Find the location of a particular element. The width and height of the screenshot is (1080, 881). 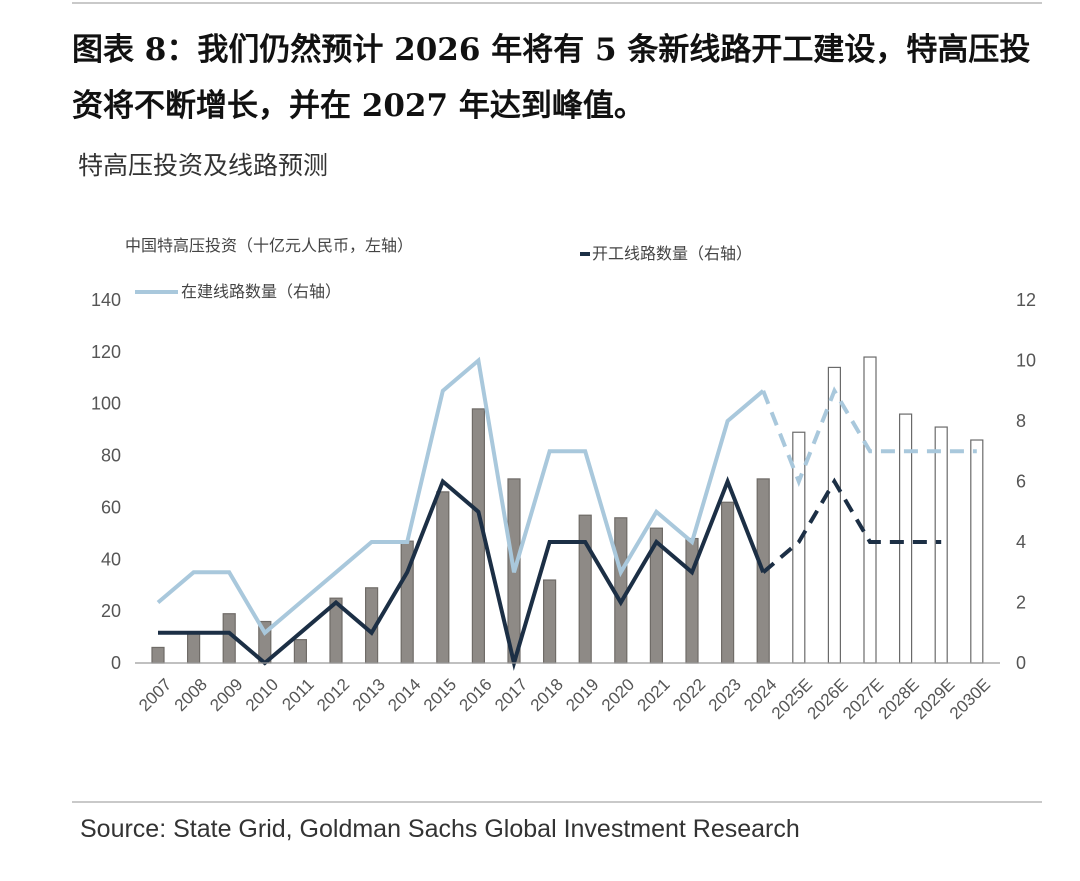

right-tick-label: 6 is located at coordinates (1021, 482).